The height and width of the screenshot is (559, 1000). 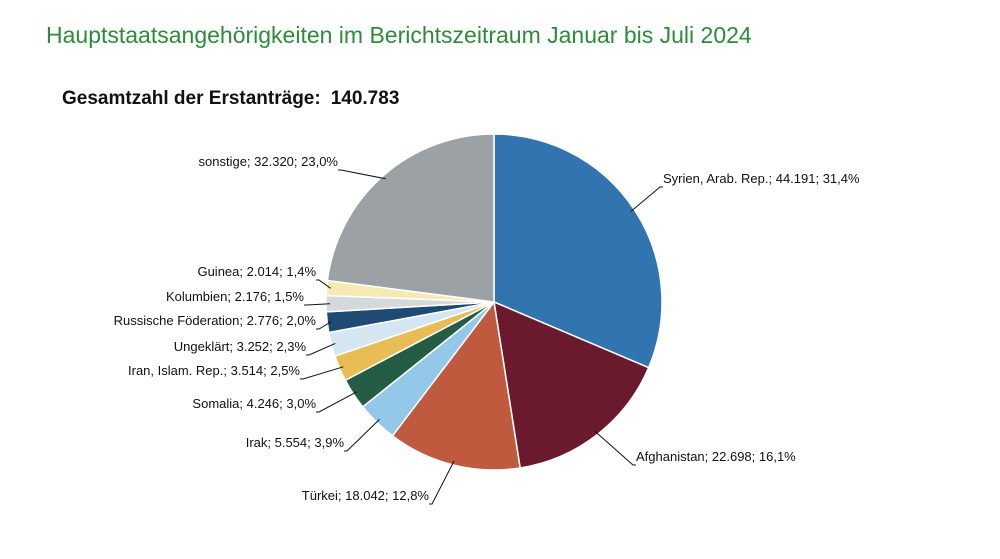 What do you see at coordinates (571, 384) in the screenshot?
I see `pie-slice-afghanistan` at bounding box center [571, 384].